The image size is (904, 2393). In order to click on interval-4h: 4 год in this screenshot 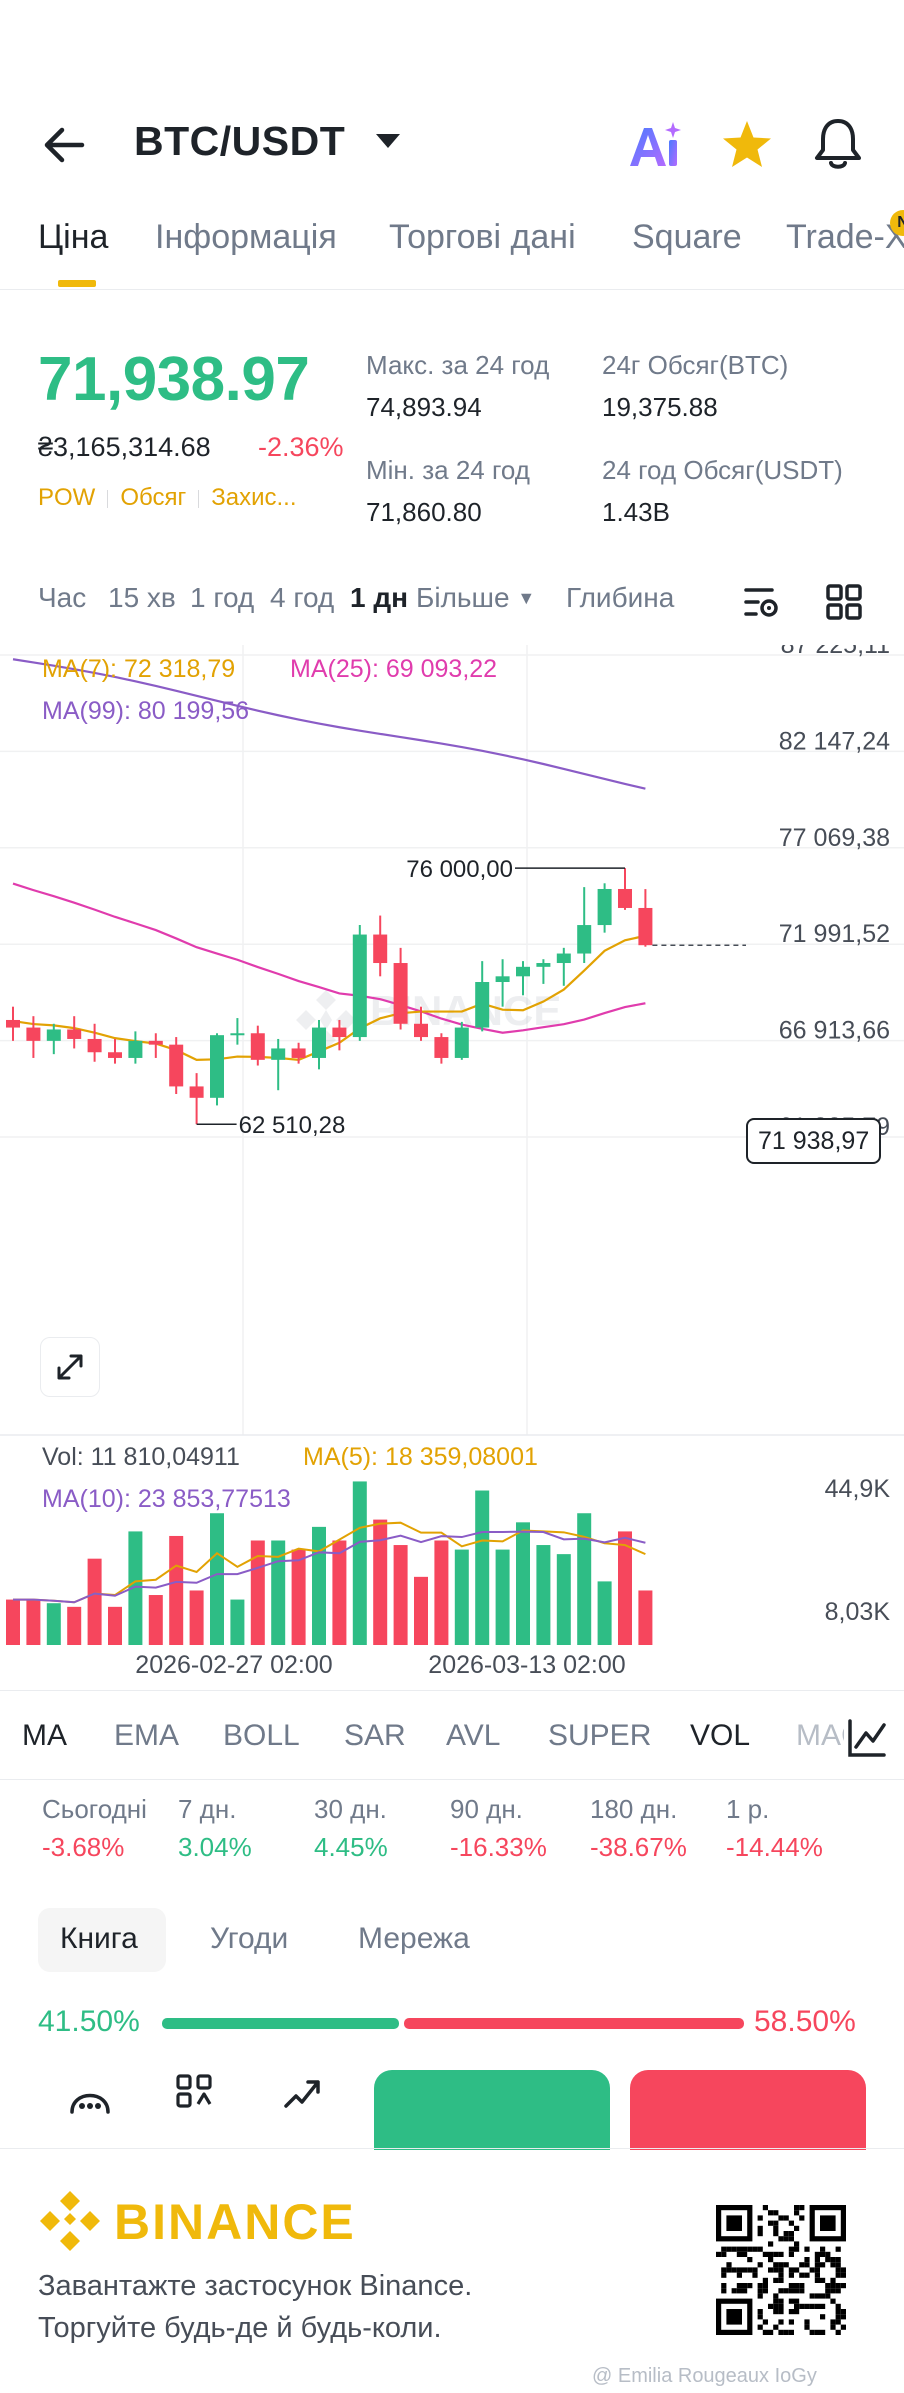, I will do `click(302, 597)`.